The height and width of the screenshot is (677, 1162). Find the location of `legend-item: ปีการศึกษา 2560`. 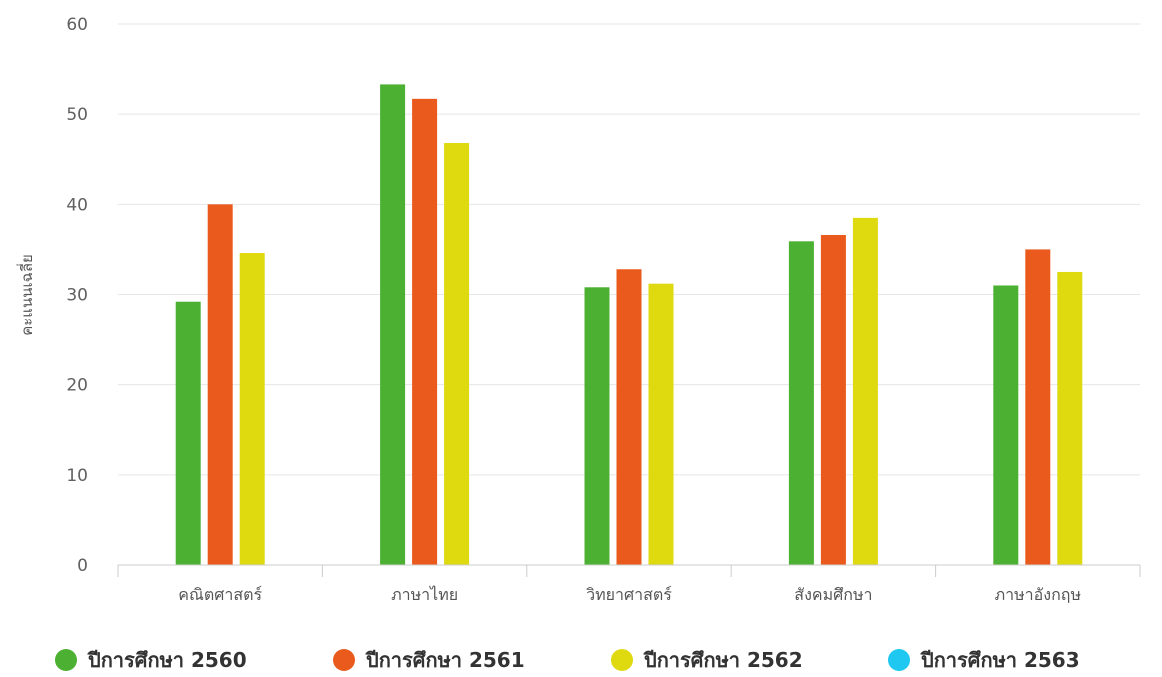

legend-item: ปีการศึกษา 2560 is located at coordinates (151, 660).